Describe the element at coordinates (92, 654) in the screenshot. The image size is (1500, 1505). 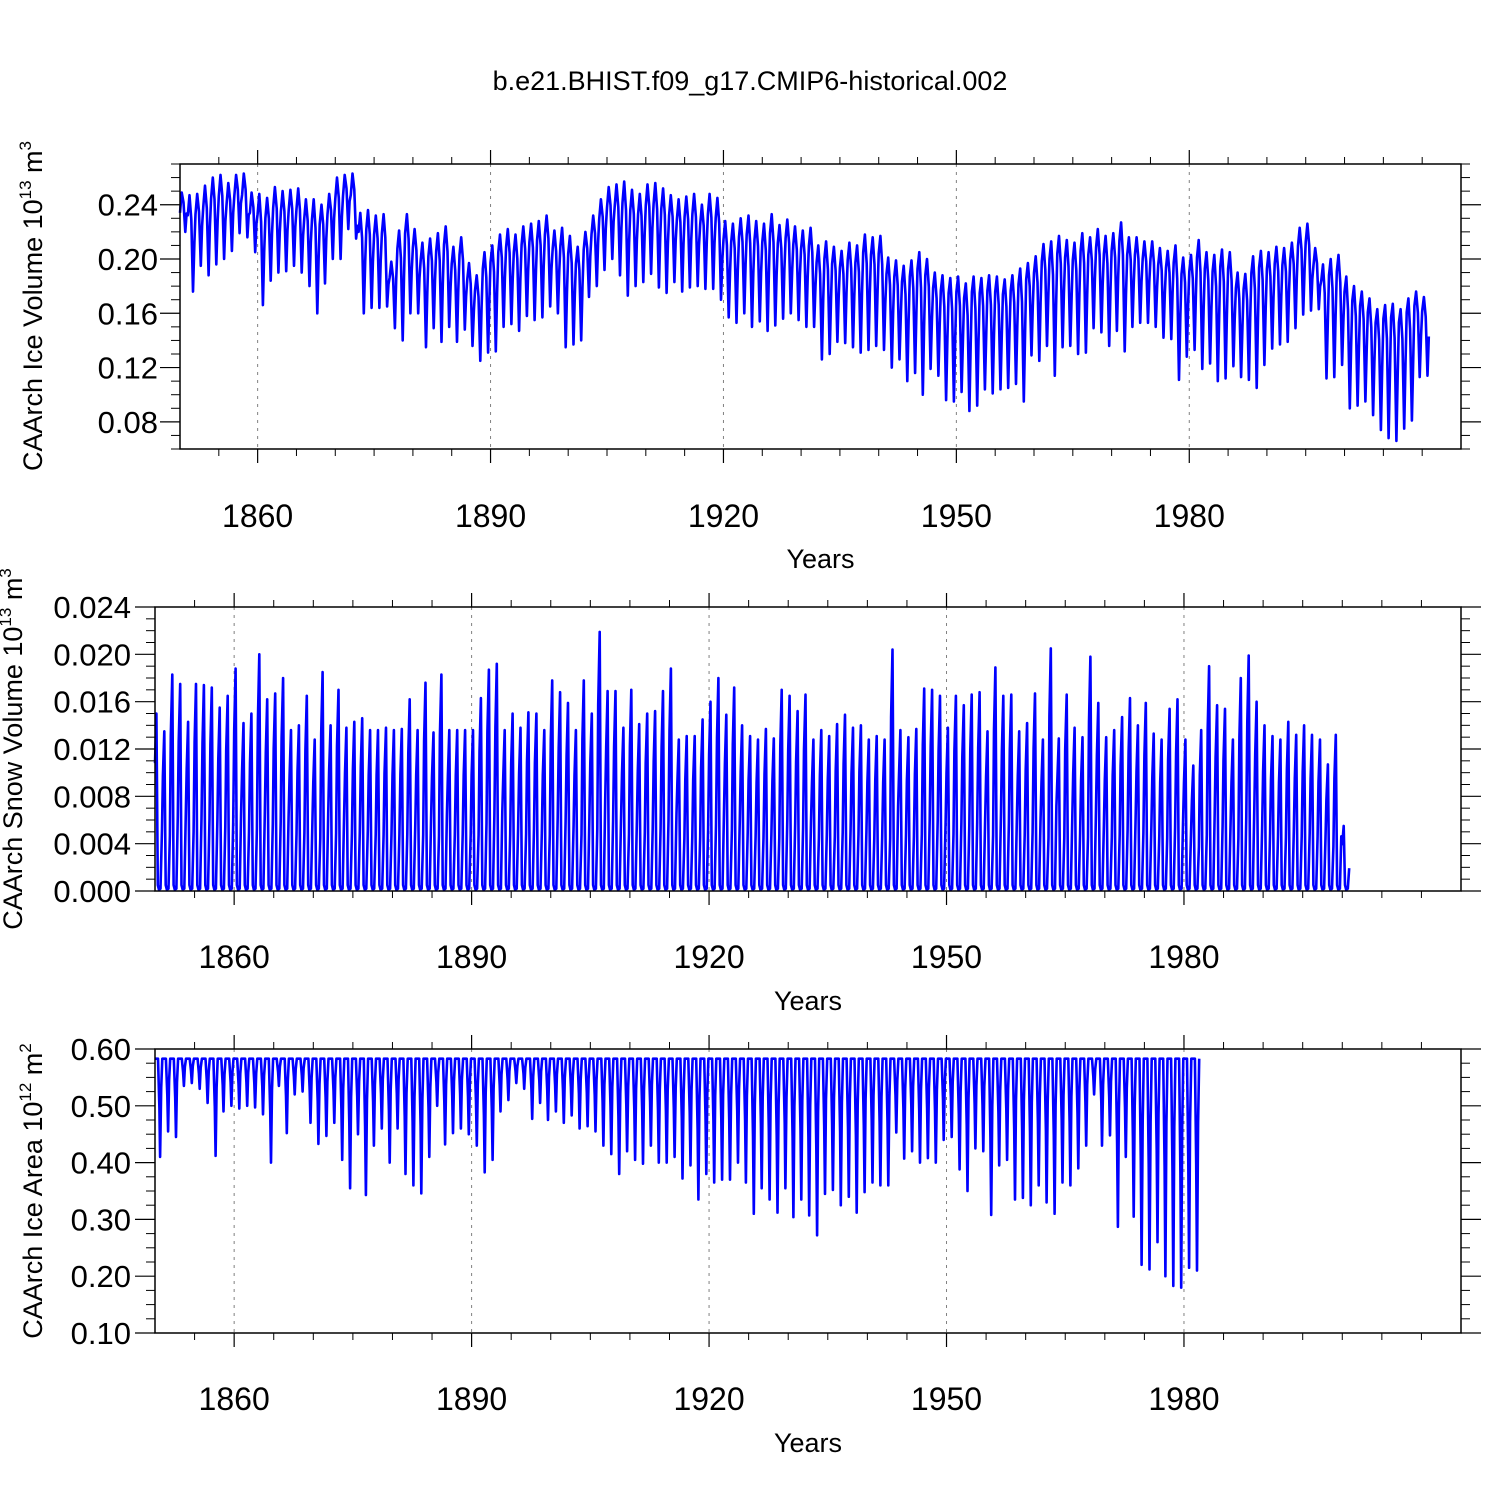
I see `y-tick-label: 0.020` at that location.